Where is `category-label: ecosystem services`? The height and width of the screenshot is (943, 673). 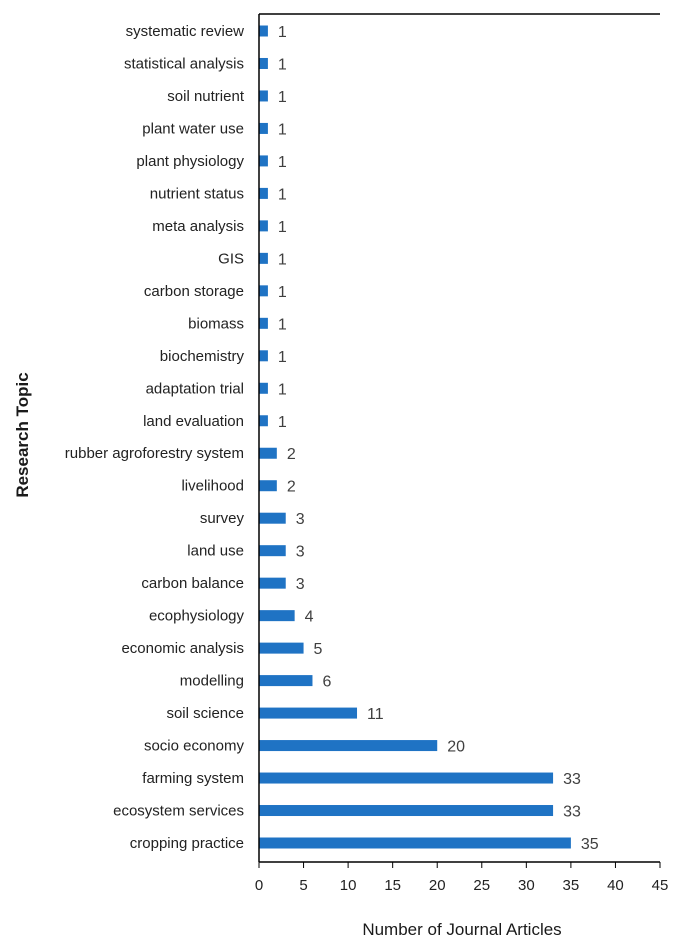
category-label: ecosystem services is located at coordinates (178, 811).